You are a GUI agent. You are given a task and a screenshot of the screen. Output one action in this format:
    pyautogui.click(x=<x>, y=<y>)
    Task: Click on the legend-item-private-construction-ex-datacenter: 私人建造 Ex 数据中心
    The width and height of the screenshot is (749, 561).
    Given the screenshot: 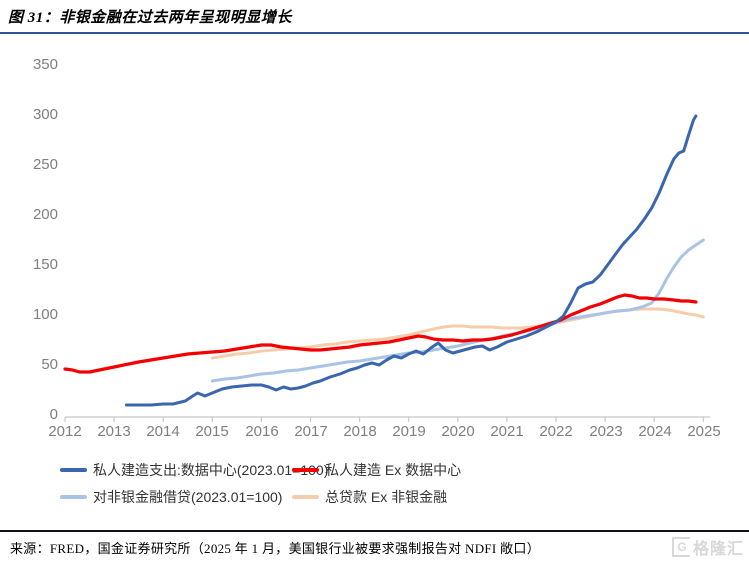 What is the action you would take?
    pyautogui.click(x=376, y=470)
    